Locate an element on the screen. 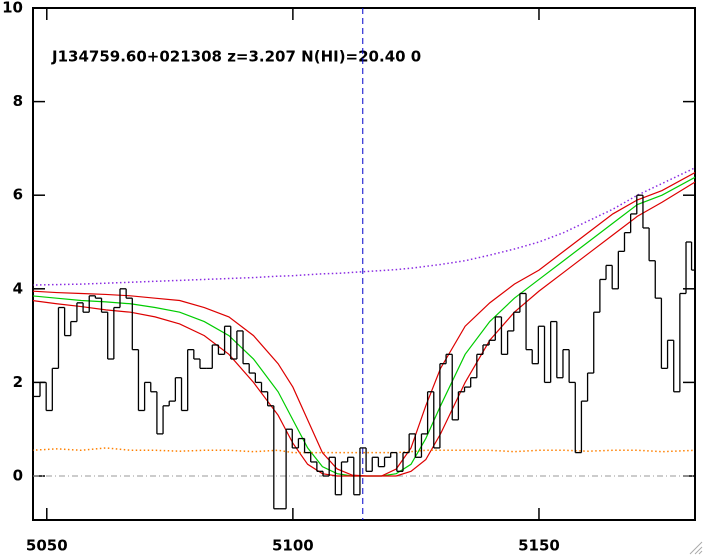 This screenshot has height=556, width=704. y-tick-label: 8 is located at coordinates (18, 101).